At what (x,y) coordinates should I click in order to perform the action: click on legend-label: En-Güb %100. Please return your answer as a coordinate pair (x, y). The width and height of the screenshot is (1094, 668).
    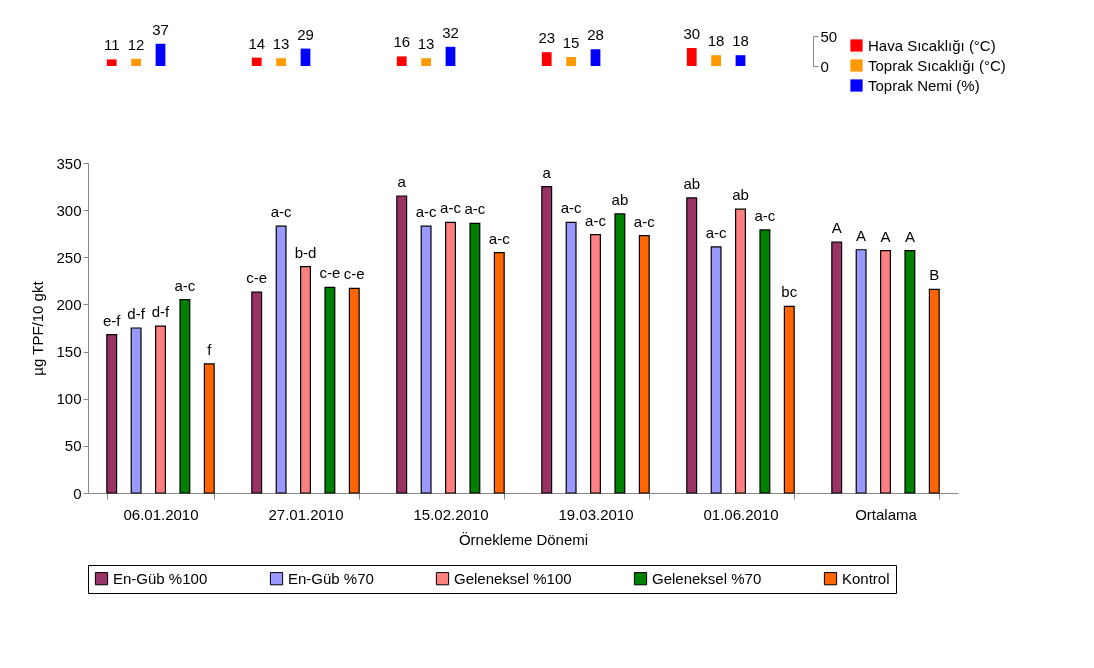
    Looking at the image, I should click on (160, 578).